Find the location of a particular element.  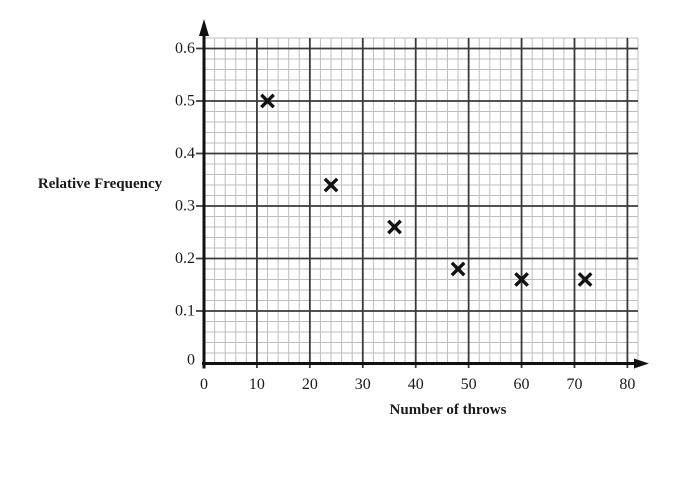

x-tick-label: 40 is located at coordinates (416, 384).